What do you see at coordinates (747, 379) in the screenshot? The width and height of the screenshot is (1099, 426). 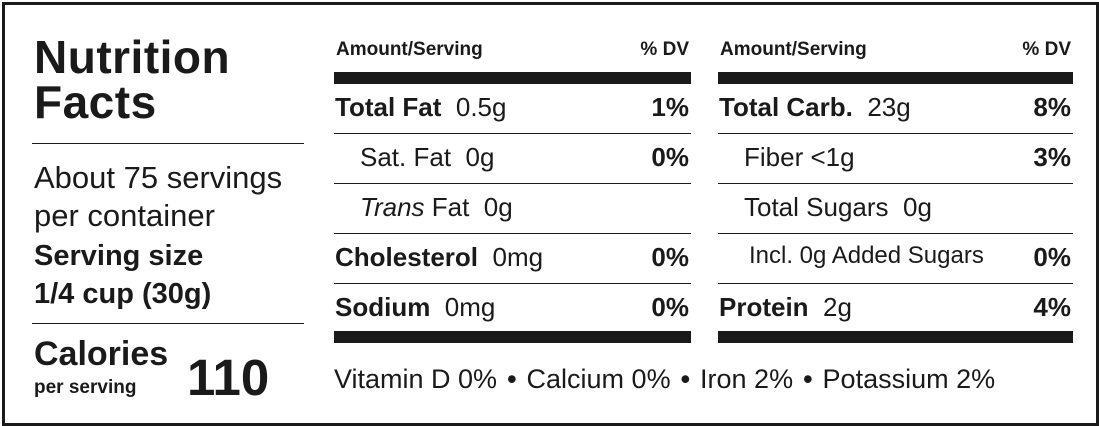 I see `iron: Iron 2%` at bounding box center [747, 379].